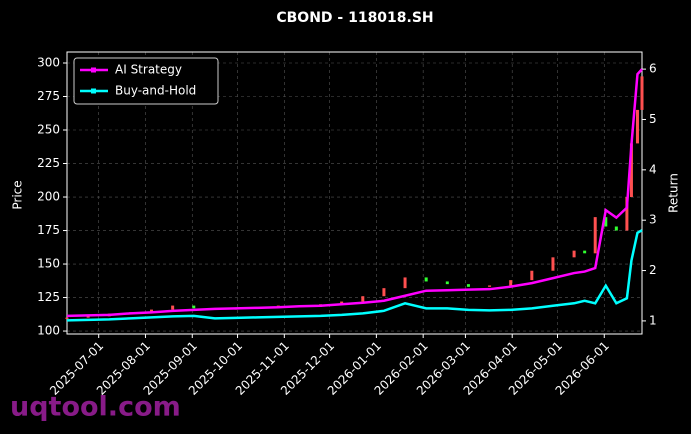  I want to click on y-tick-label: 150, so click(48, 264).